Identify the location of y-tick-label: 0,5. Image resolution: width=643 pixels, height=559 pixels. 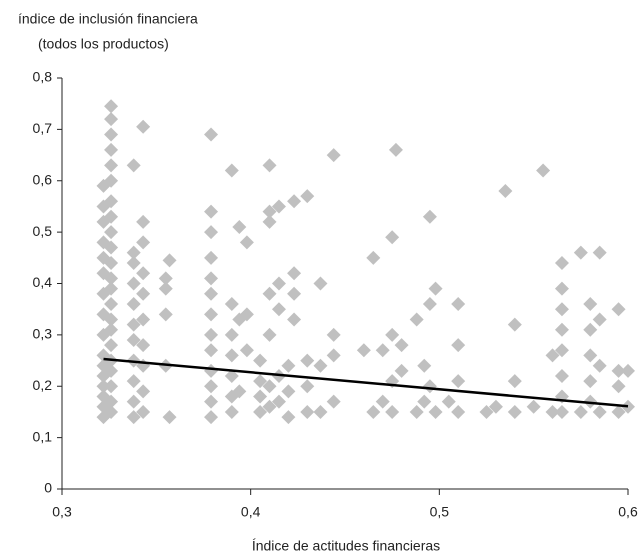
(43, 231).